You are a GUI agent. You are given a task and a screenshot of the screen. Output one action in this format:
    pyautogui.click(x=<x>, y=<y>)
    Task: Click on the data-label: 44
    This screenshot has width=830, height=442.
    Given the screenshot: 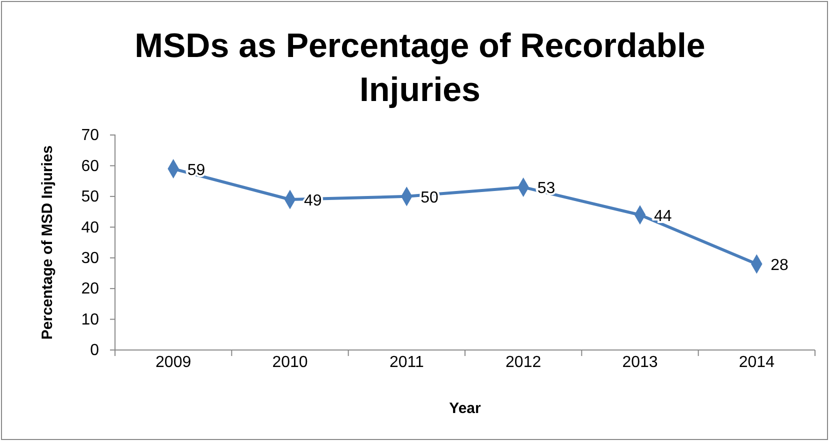 What is the action you would take?
    pyautogui.click(x=663, y=216)
    